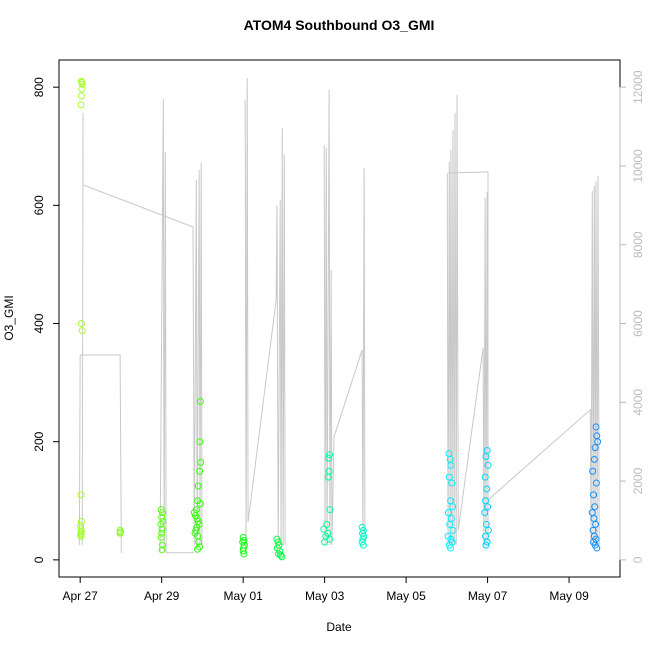 The height and width of the screenshot is (655, 650). I want to click on y-tick-label: 400, so click(39, 323).